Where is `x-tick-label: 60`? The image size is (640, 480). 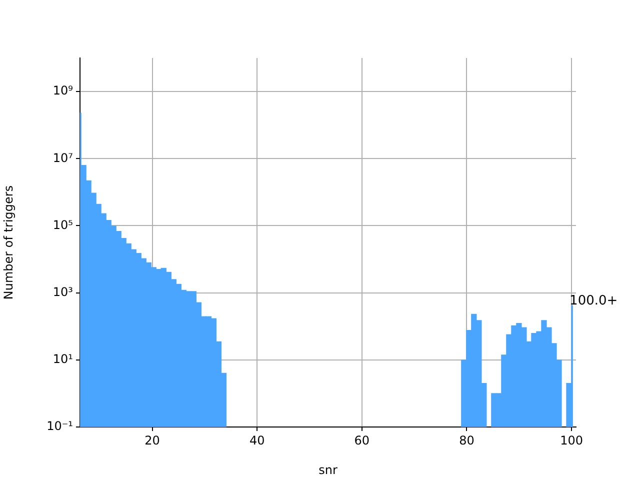 x-tick-label: 60 is located at coordinates (362, 440).